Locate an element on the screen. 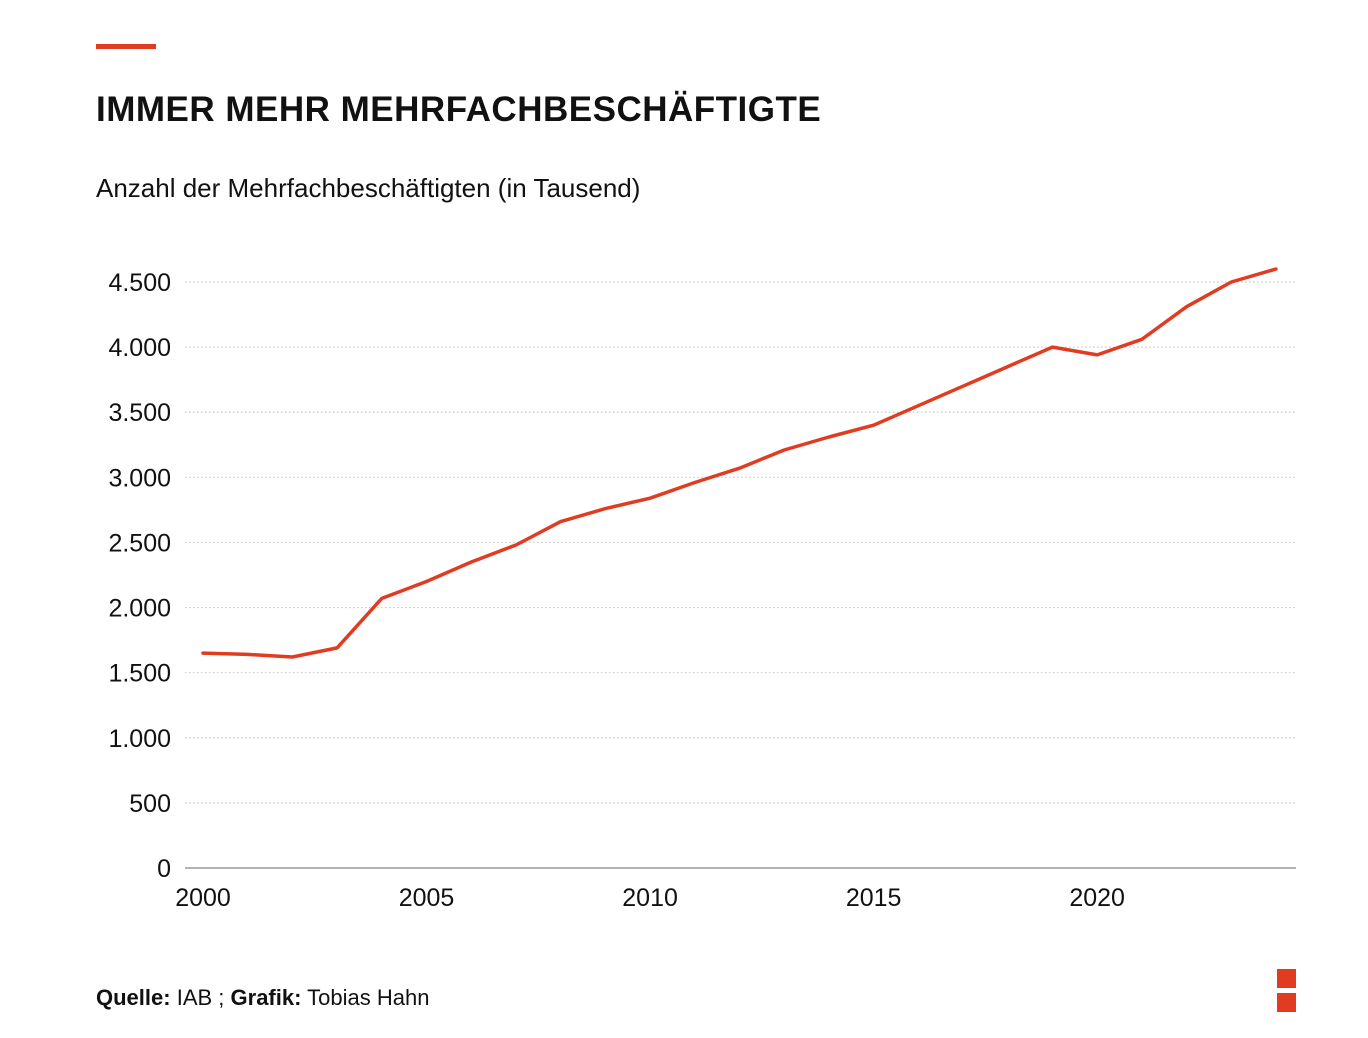  y-tick-label: 1.500 is located at coordinates (139, 674).